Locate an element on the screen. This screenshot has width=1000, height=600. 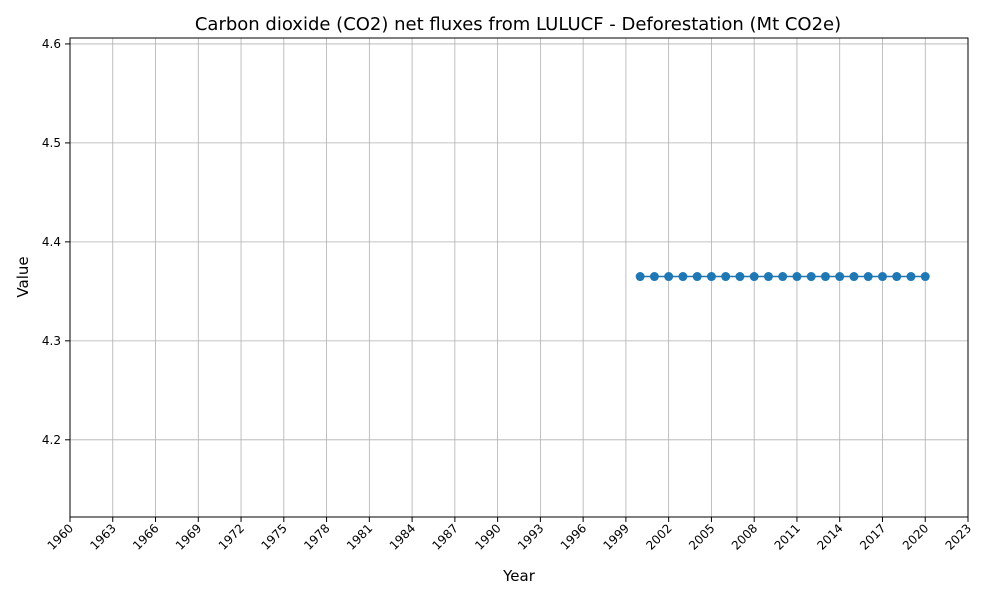
x-tick-label: 1960 is located at coordinates (60, 536).